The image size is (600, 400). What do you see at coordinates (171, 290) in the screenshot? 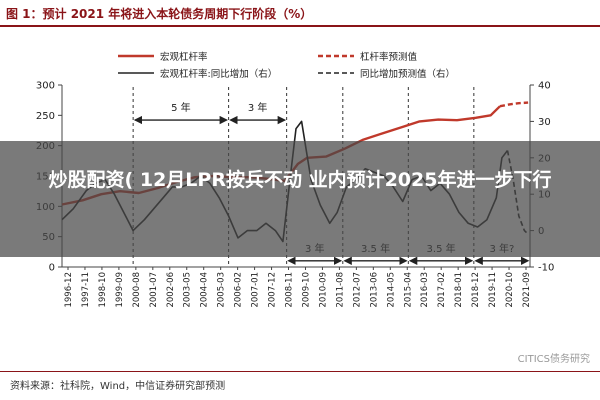
I see `x-tick-label: 2002-06` at bounding box center [171, 290].